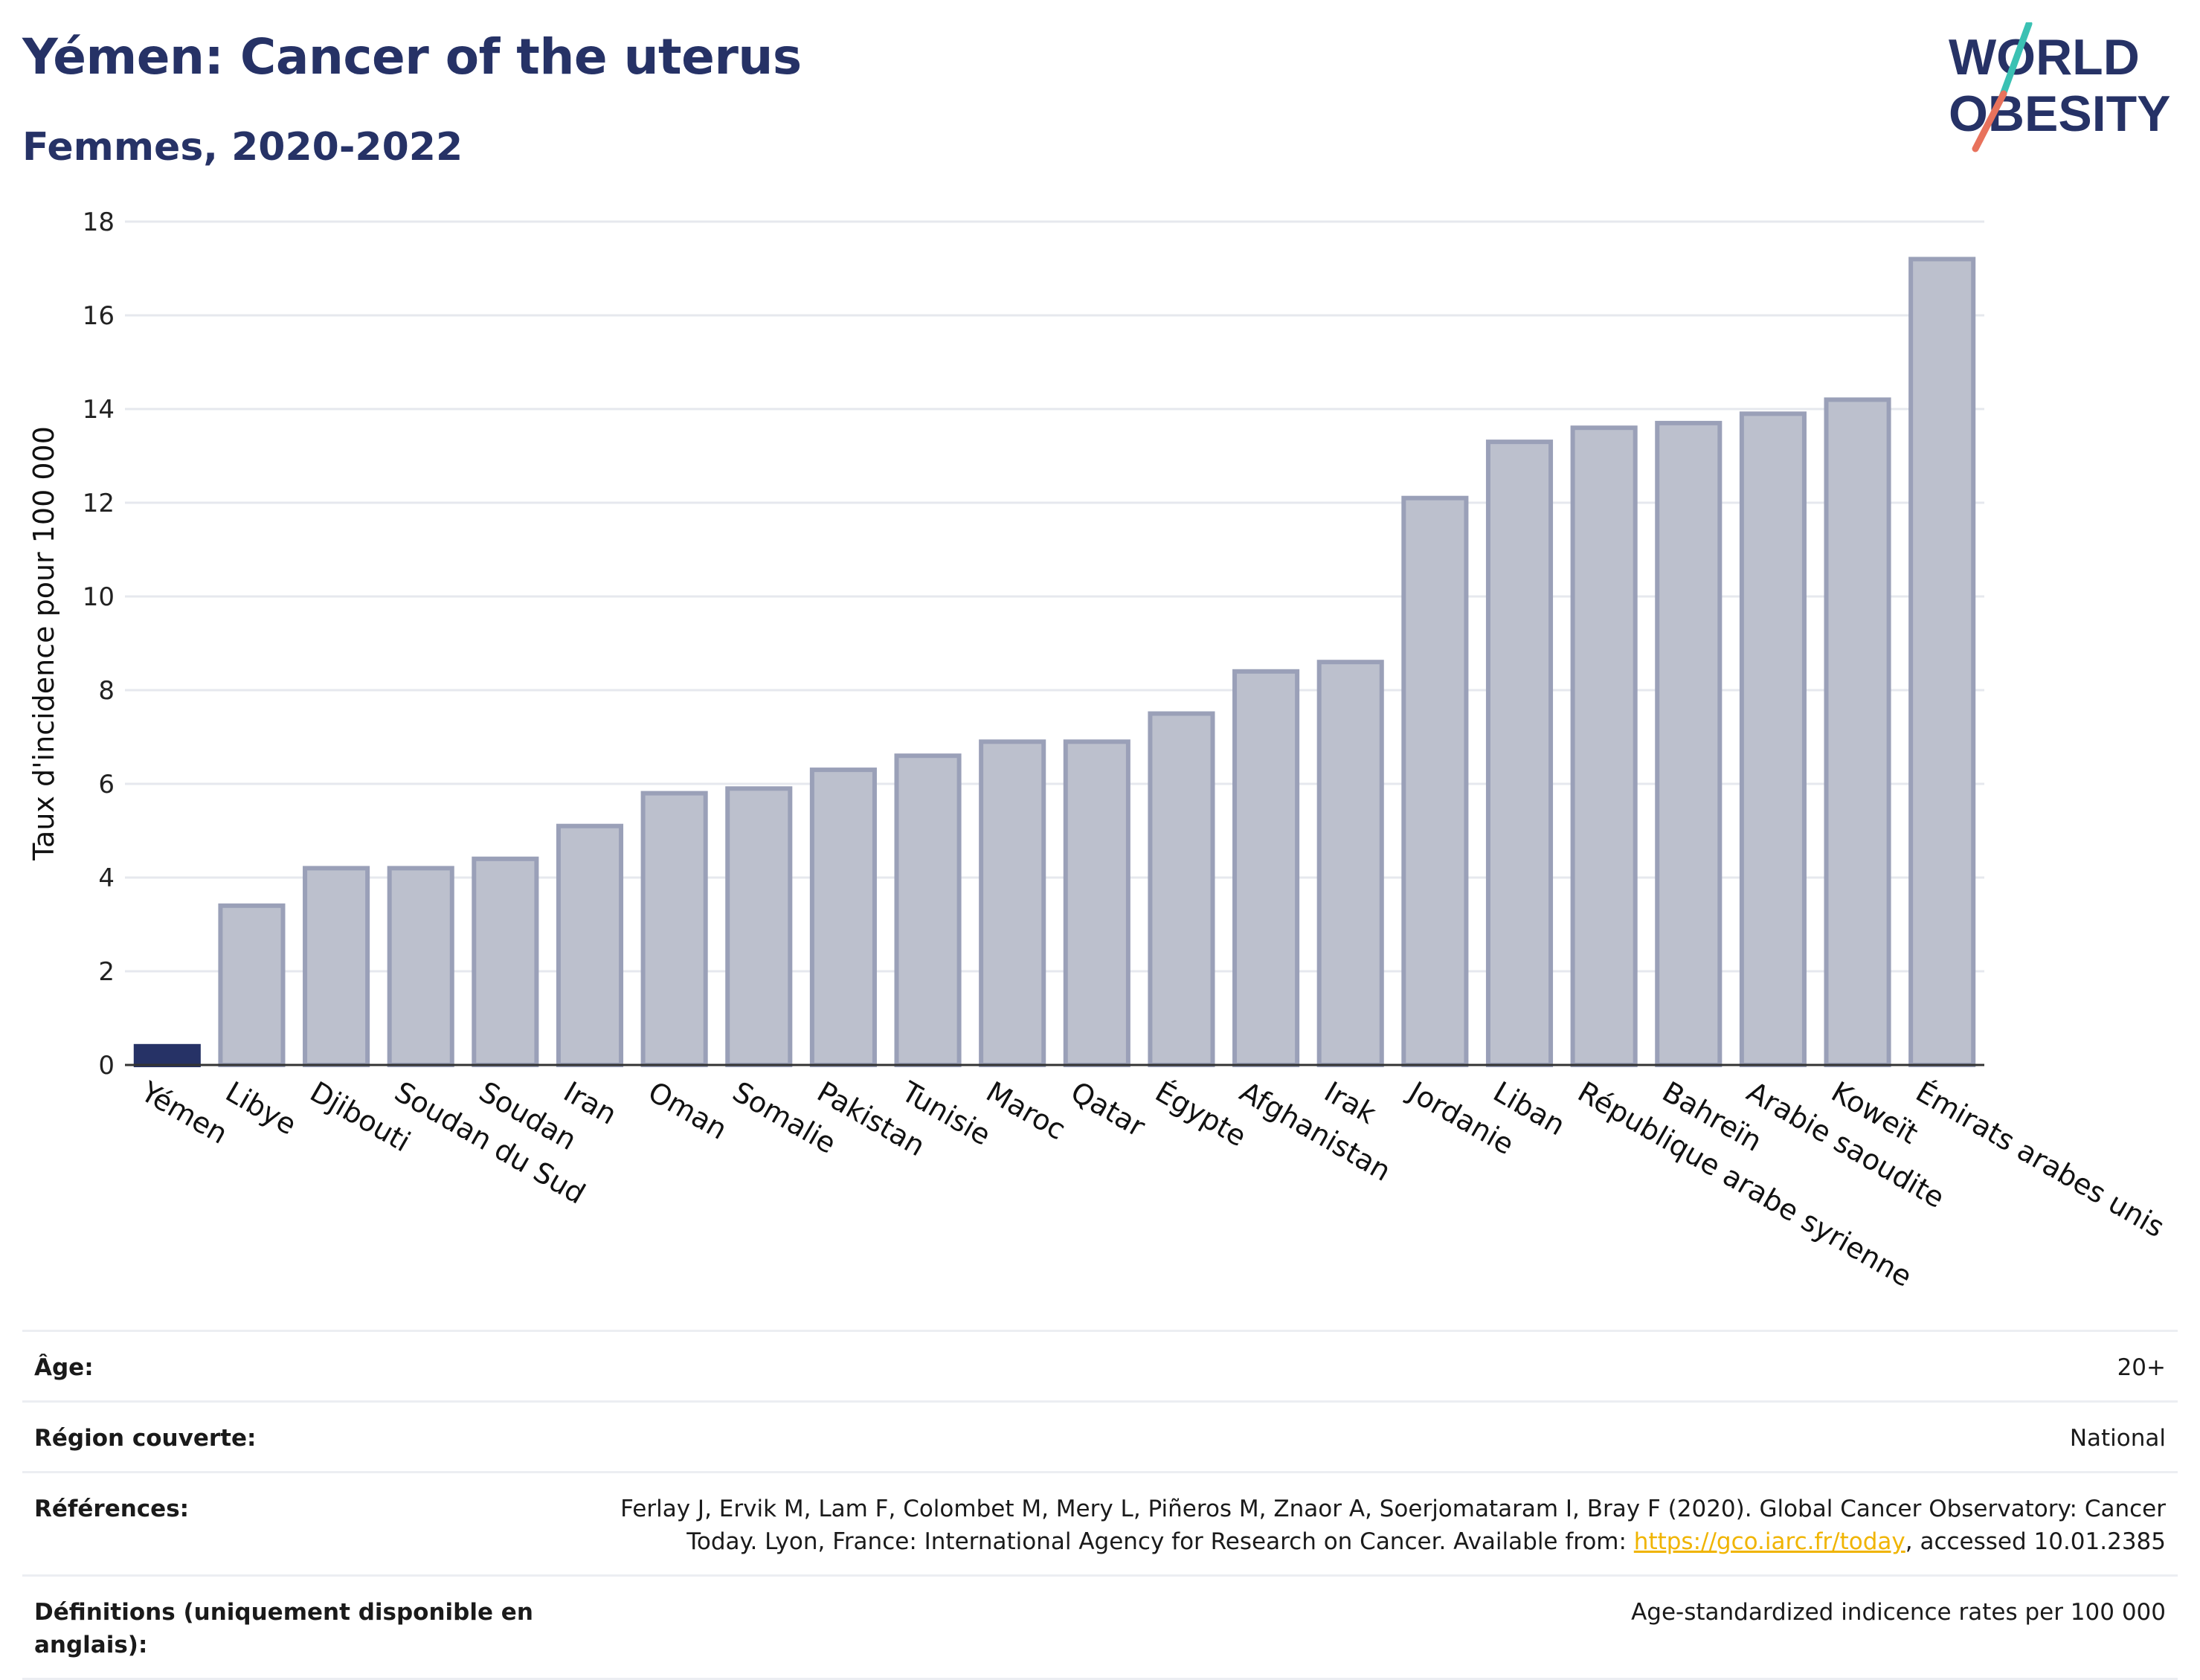 The height and width of the screenshot is (1680, 2200). Describe the element at coordinates (44, 643) in the screenshot. I see `y-axis-label: Taux d'incidence pour 100 000` at that location.